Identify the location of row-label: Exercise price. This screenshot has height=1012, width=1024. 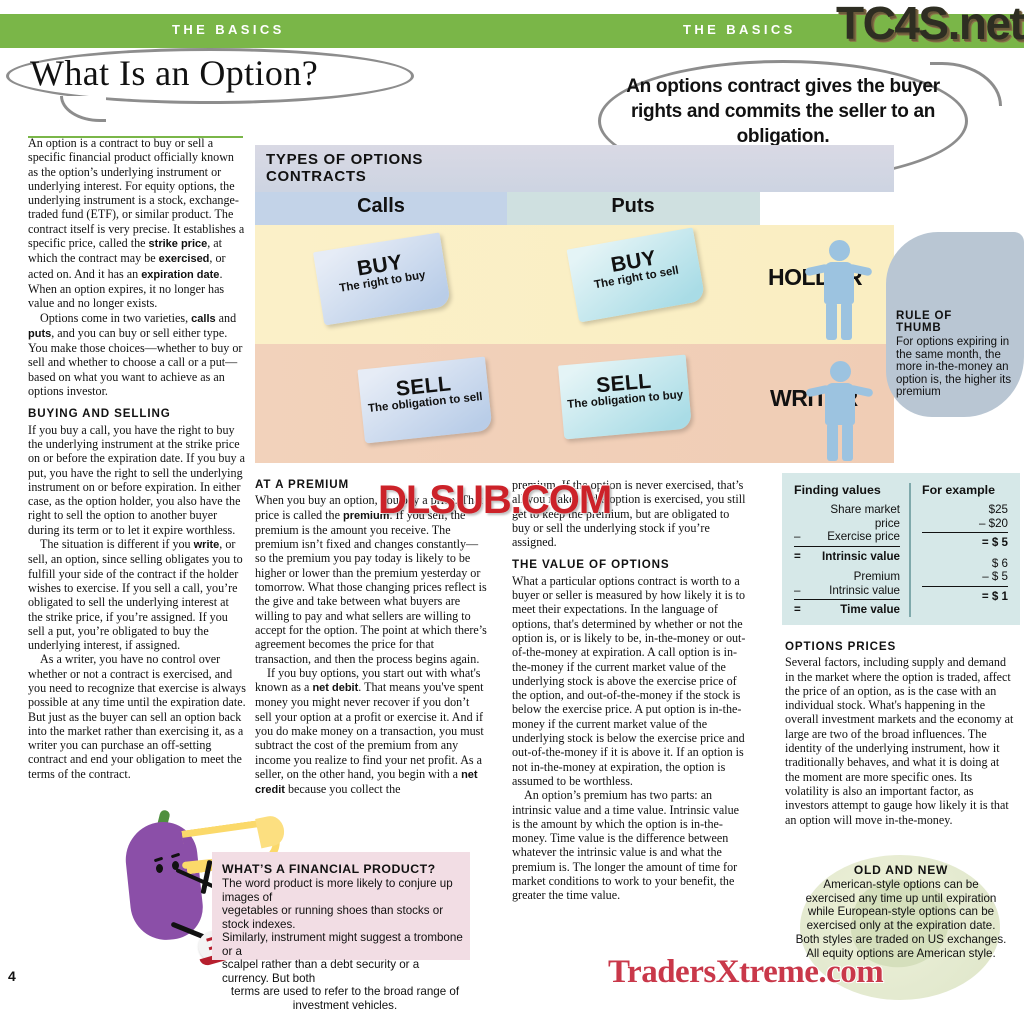
(852, 537).